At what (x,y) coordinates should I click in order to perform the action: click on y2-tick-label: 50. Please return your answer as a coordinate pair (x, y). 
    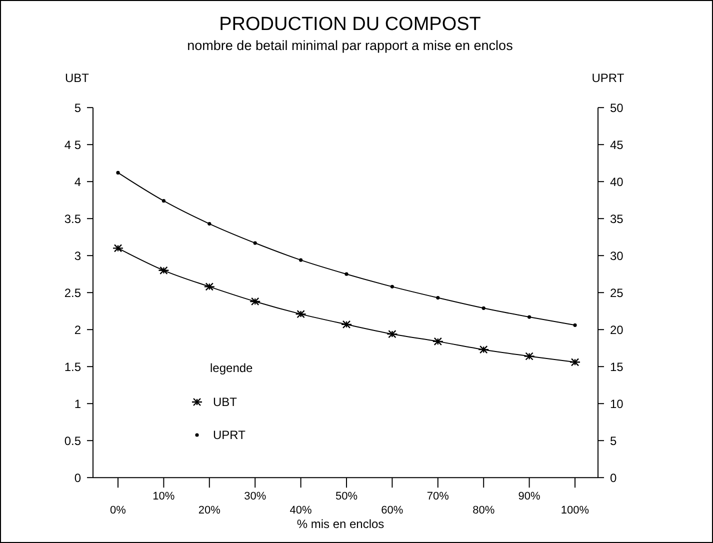
    Looking at the image, I should click on (617, 107).